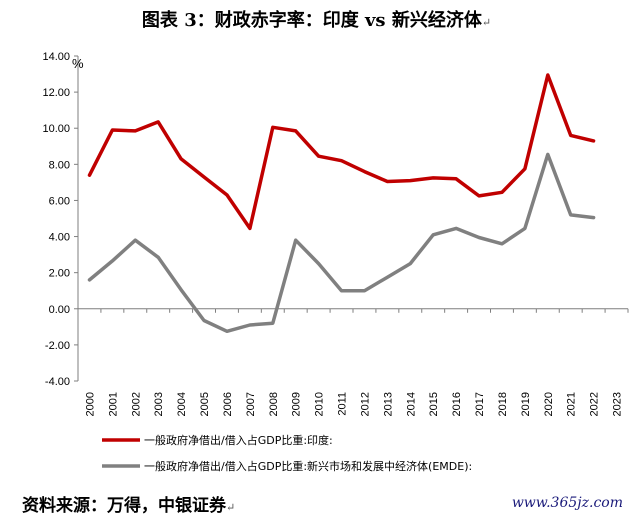 The width and height of the screenshot is (633, 521). Describe the element at coordinates (251, 404) in the screenshot. I see `x-tick-label: 2007` at that location.